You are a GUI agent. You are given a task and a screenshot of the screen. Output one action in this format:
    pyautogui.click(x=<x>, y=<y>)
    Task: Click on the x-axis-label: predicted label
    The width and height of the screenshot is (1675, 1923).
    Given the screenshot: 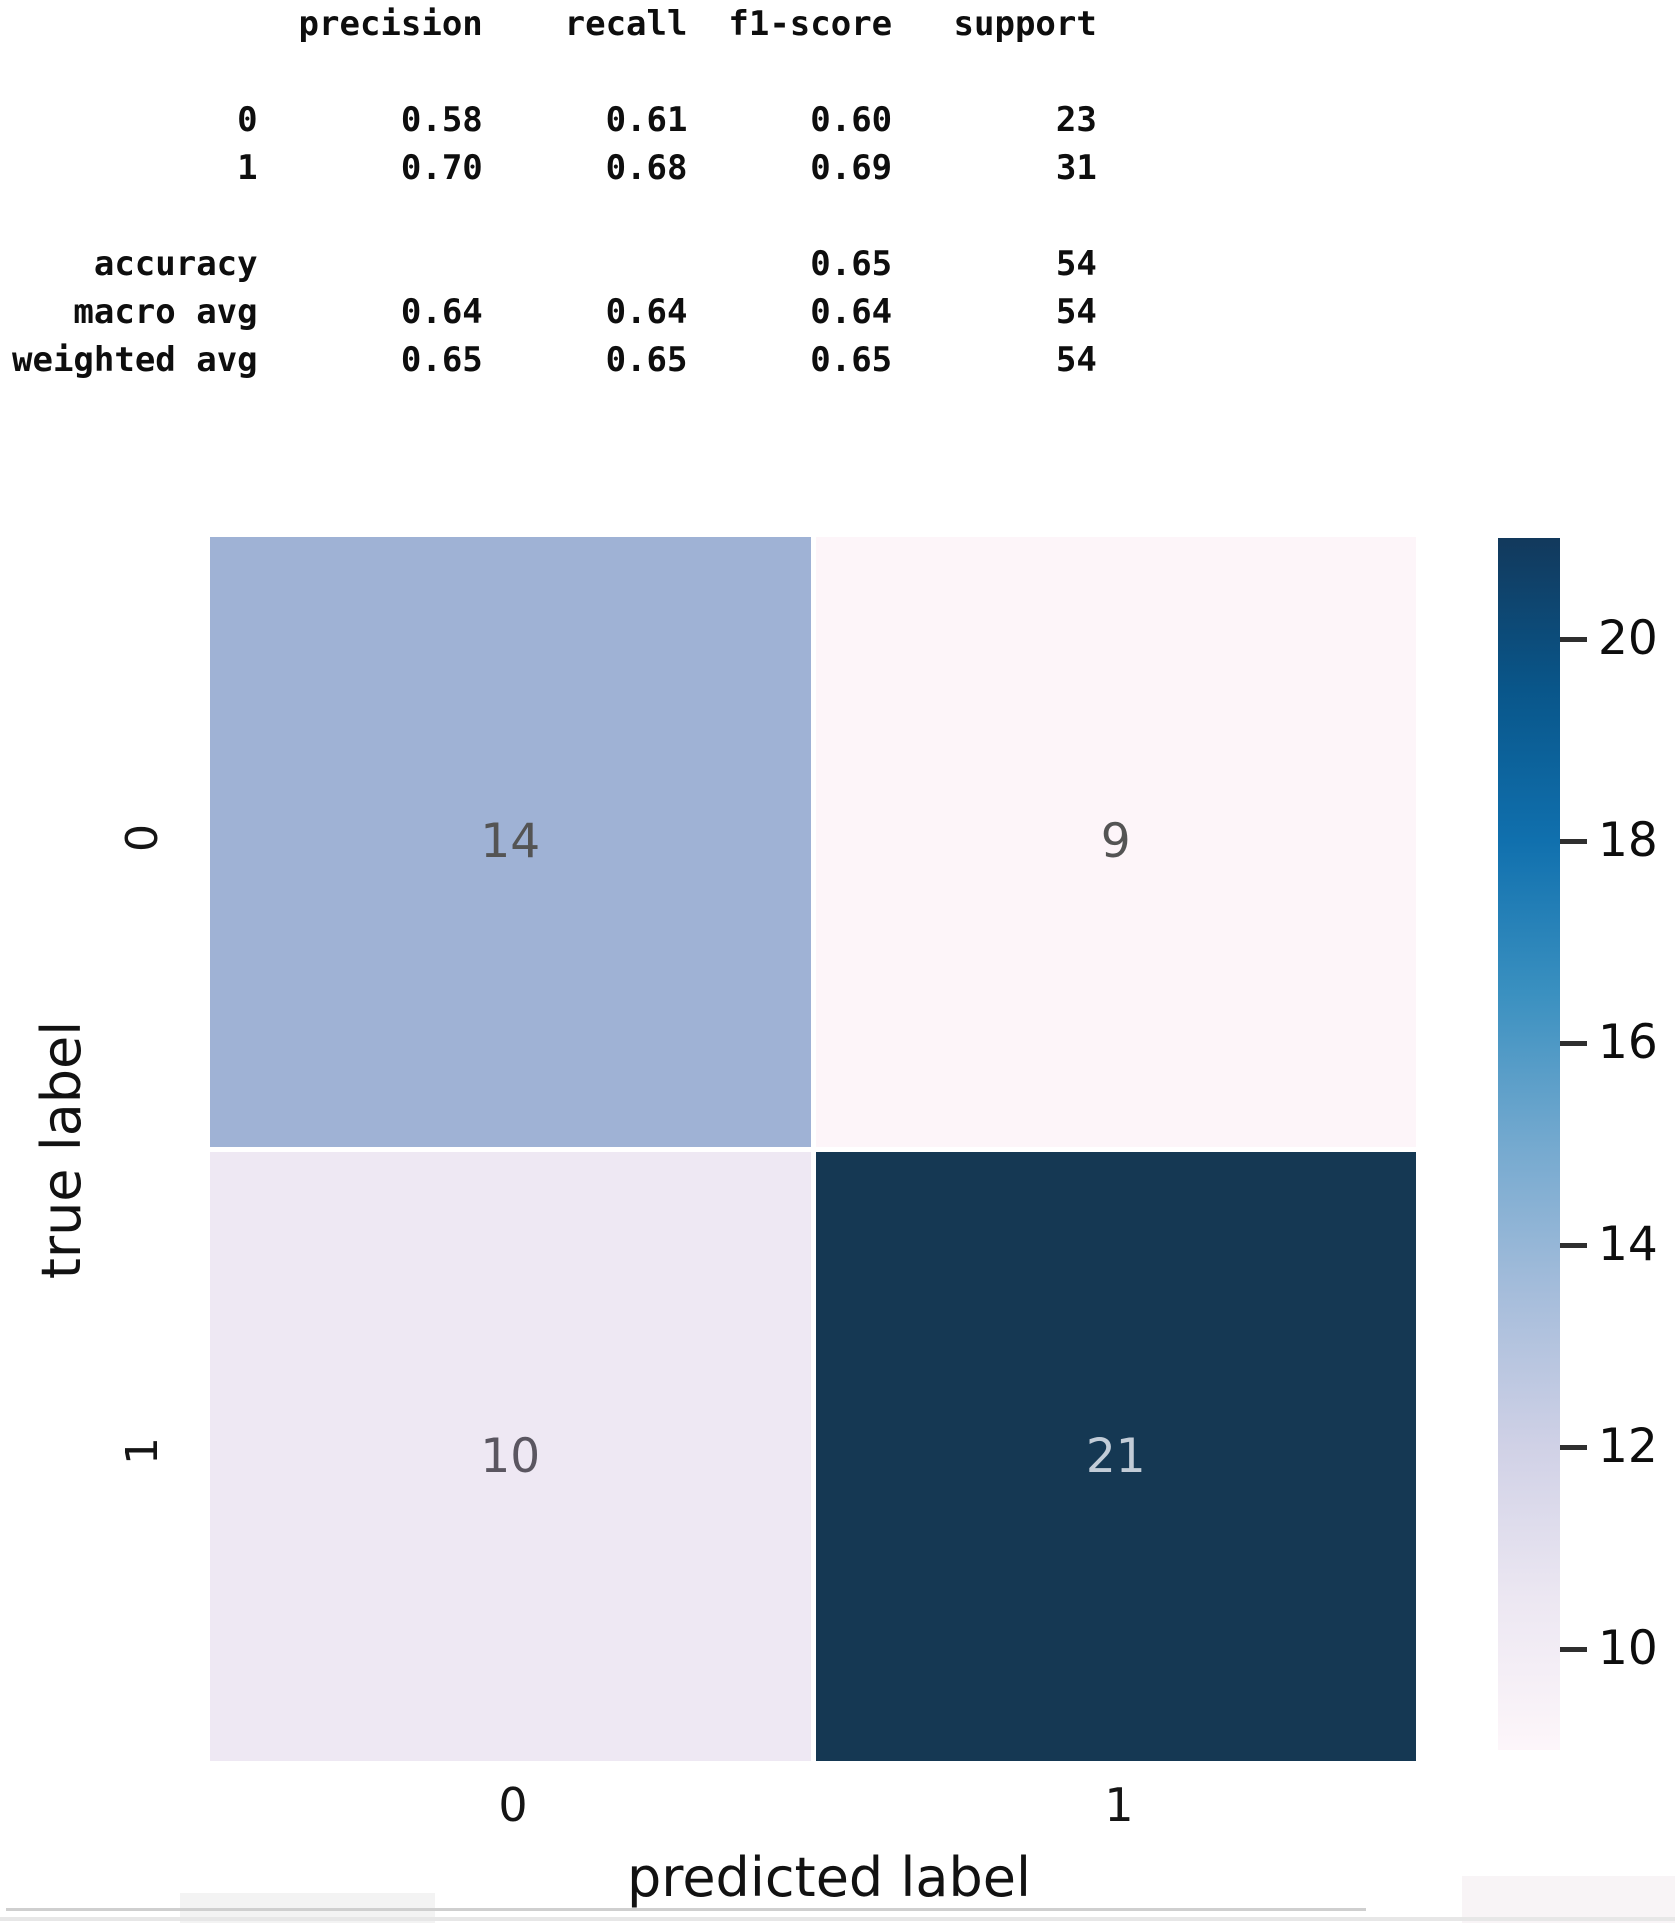 What is the action you would take?
    pyautogui.click(x=829, y=1877)
    